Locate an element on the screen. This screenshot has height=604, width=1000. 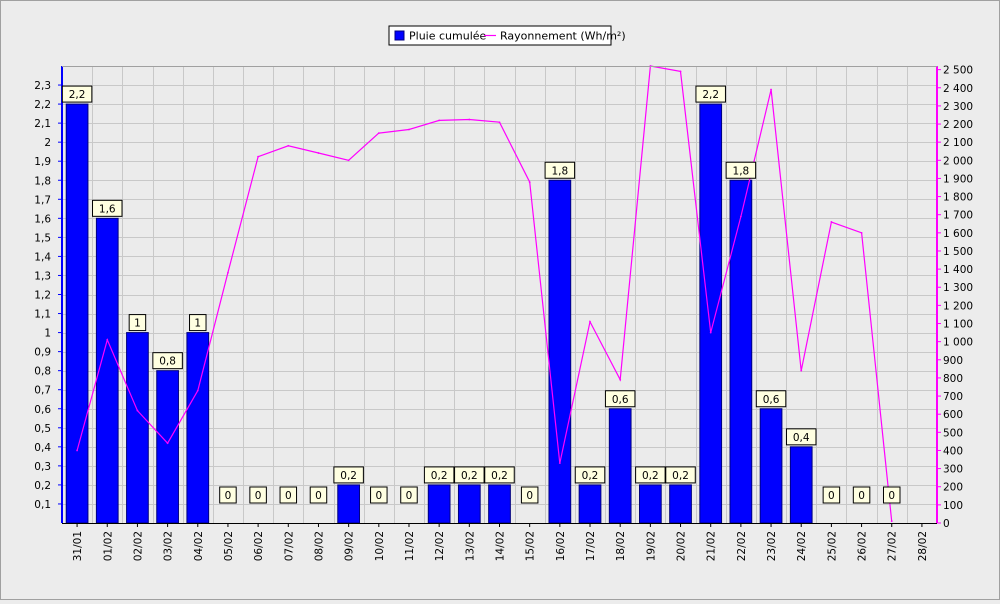
x-tick-label: 15/02 is located at coordinates (531, 546).